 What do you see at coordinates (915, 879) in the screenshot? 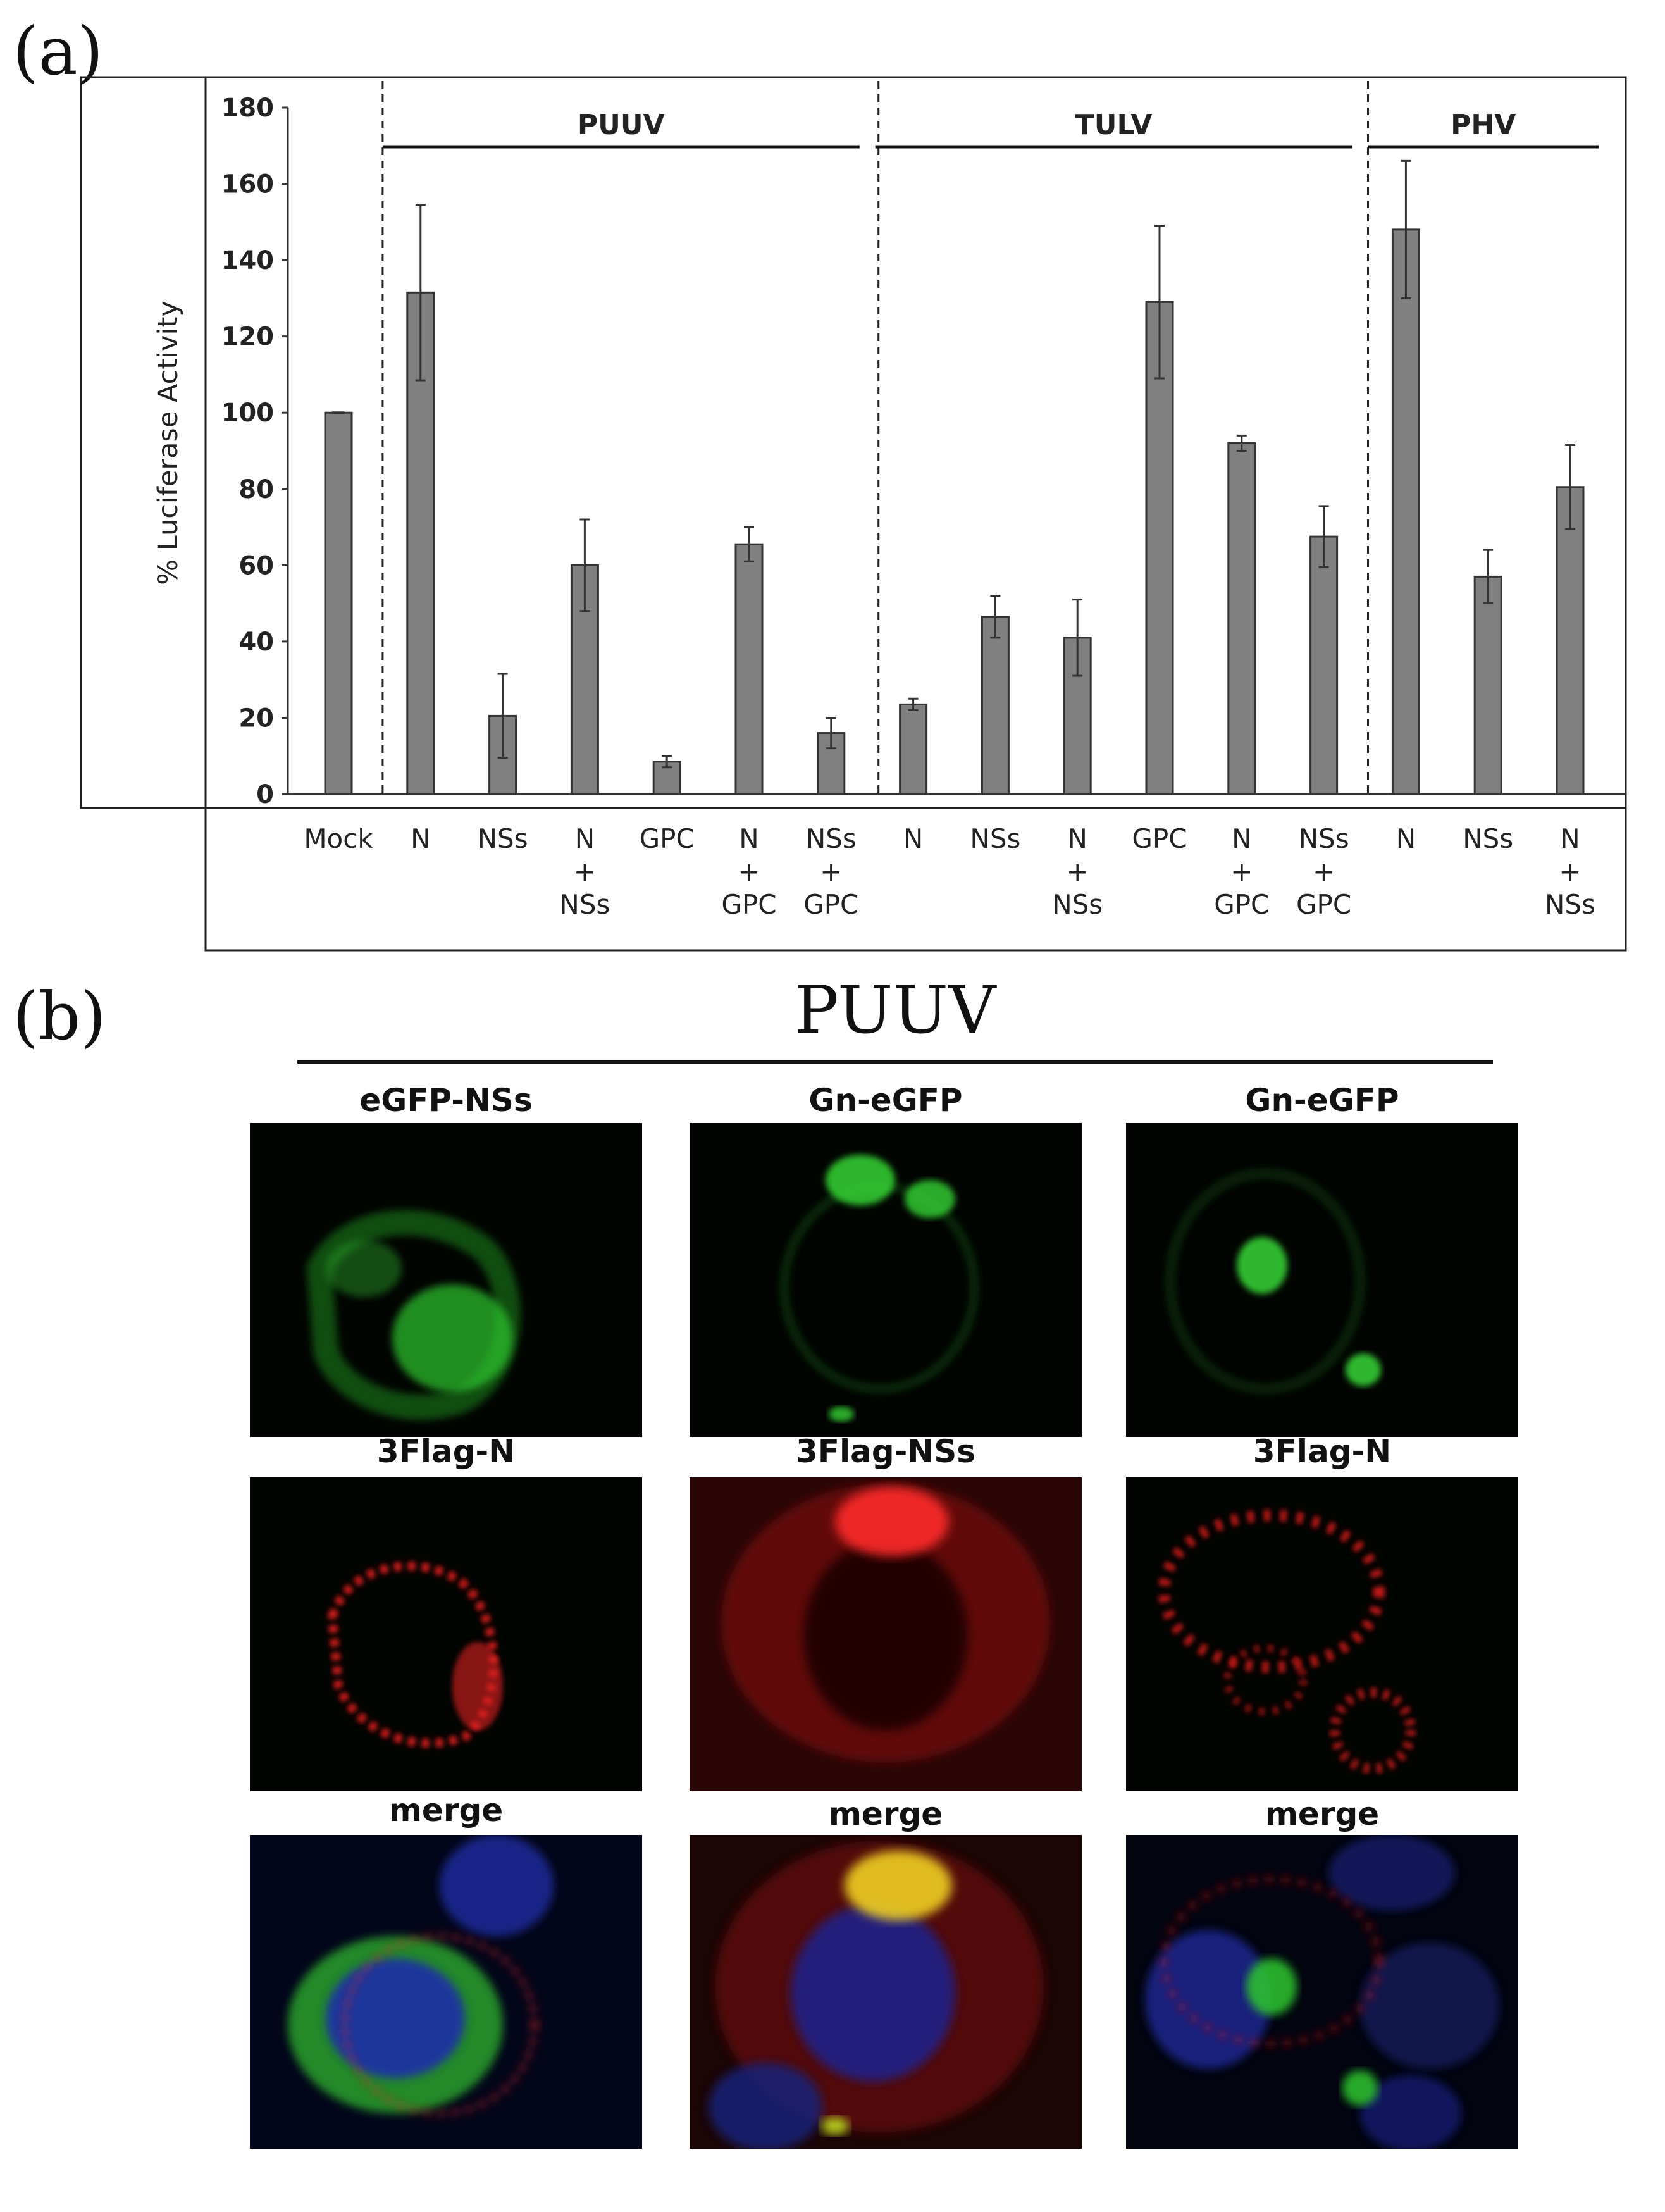
I see `chart-bottom-box` at bounding box center [915, 879].